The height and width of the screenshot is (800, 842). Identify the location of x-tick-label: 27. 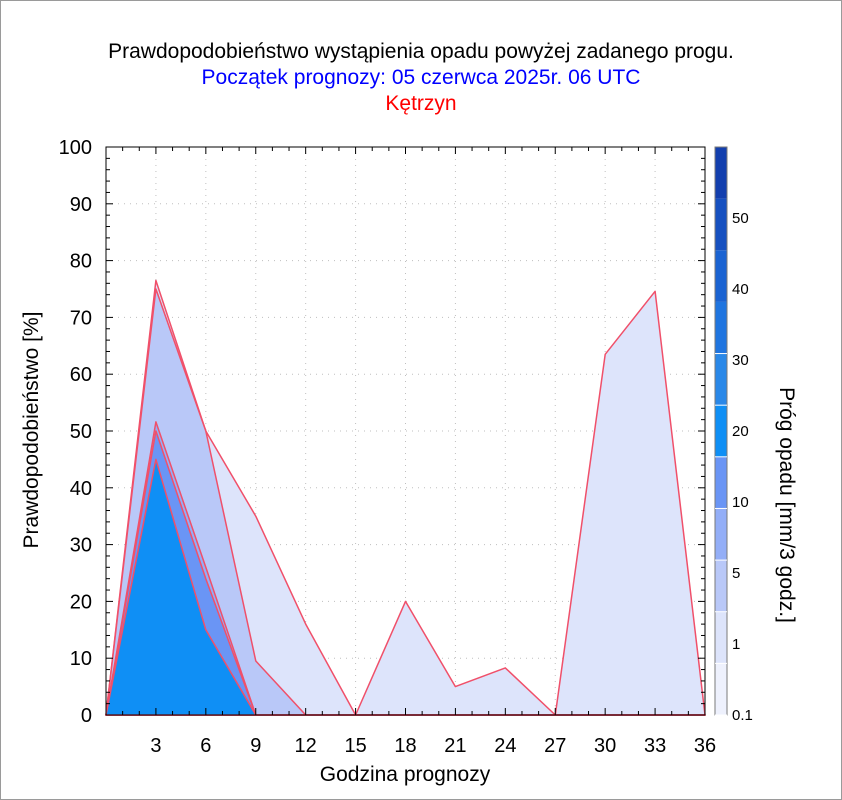
(555, 746).